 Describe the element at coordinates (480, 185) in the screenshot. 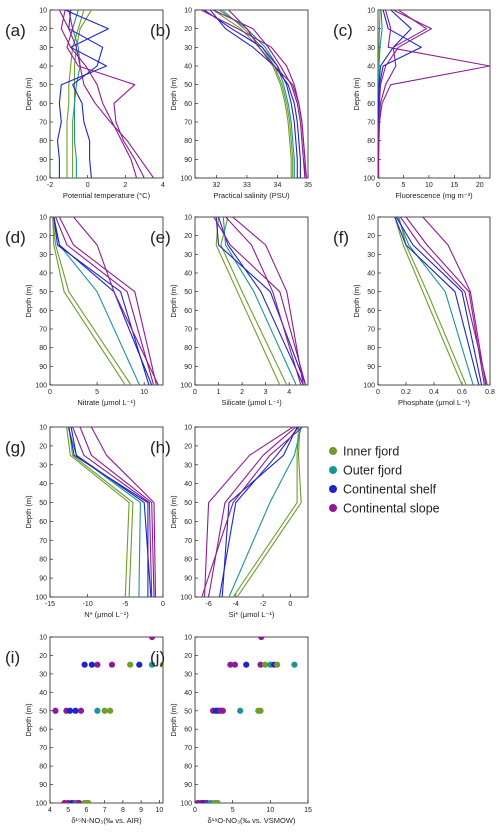

I see `x-tick-label: 20` at that location.